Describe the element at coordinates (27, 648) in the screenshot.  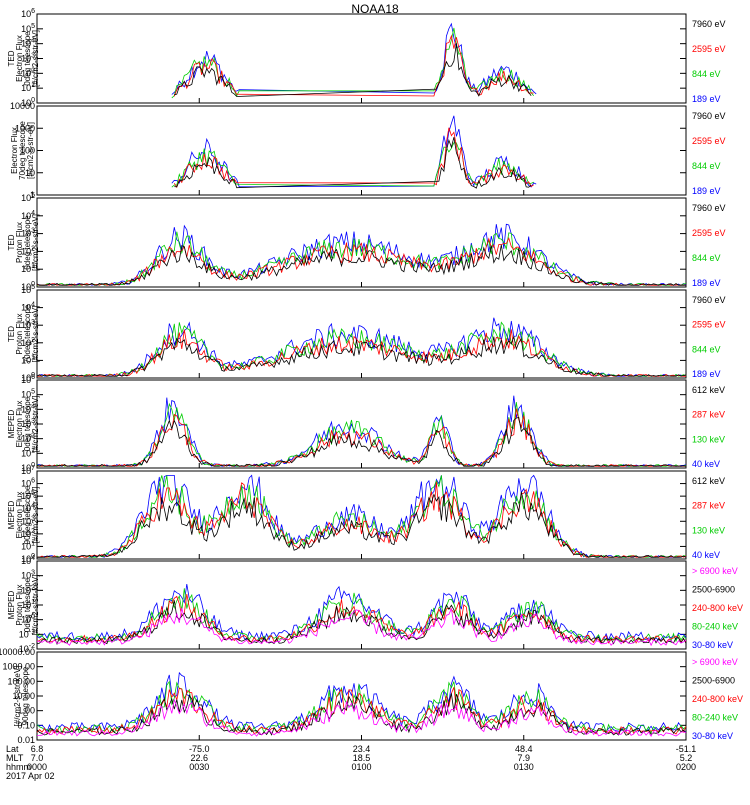
I see `y-tick-label: 10⁻²` at that location.